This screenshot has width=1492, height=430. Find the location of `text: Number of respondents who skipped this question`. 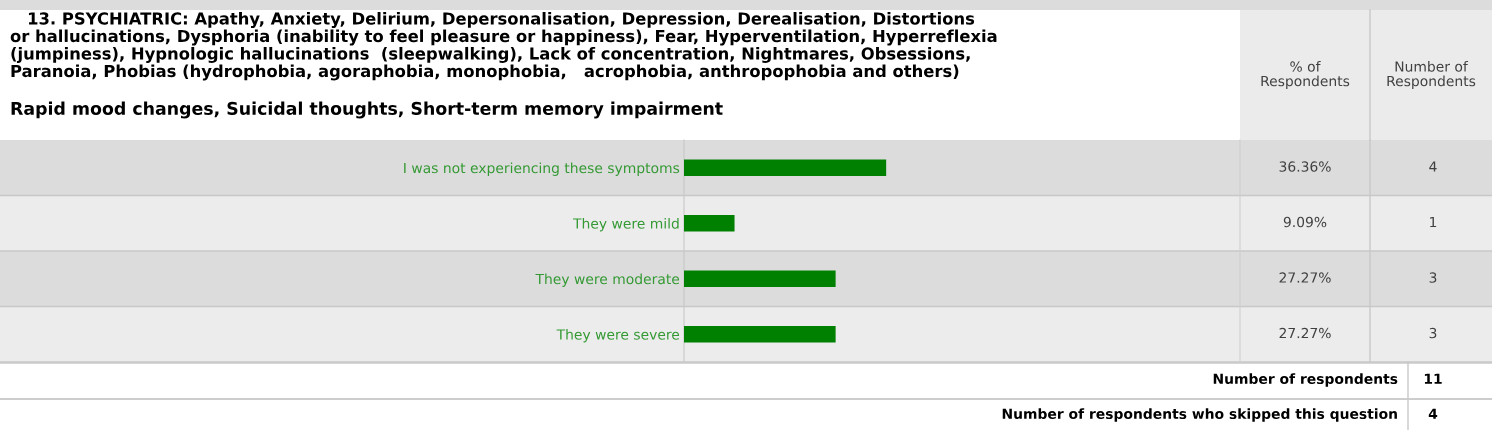

text: Number of respondents who skipped this question is located at coordinates (1199, 415).